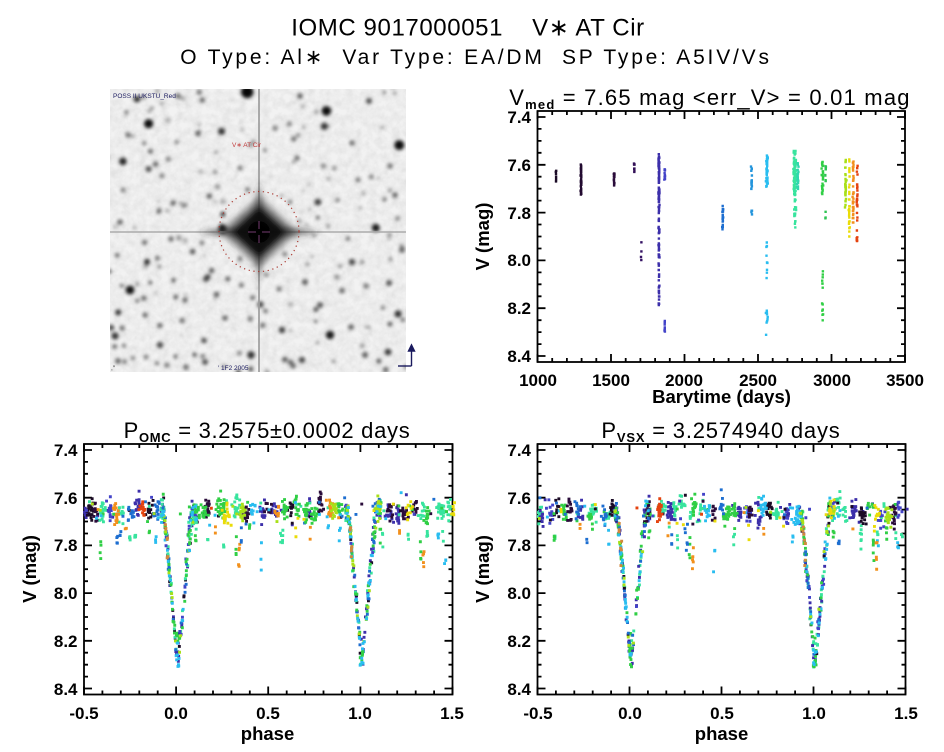 This screenshot has height=752, width=944. I want to click on svg-text: Barytime (days), so click(721, 396).